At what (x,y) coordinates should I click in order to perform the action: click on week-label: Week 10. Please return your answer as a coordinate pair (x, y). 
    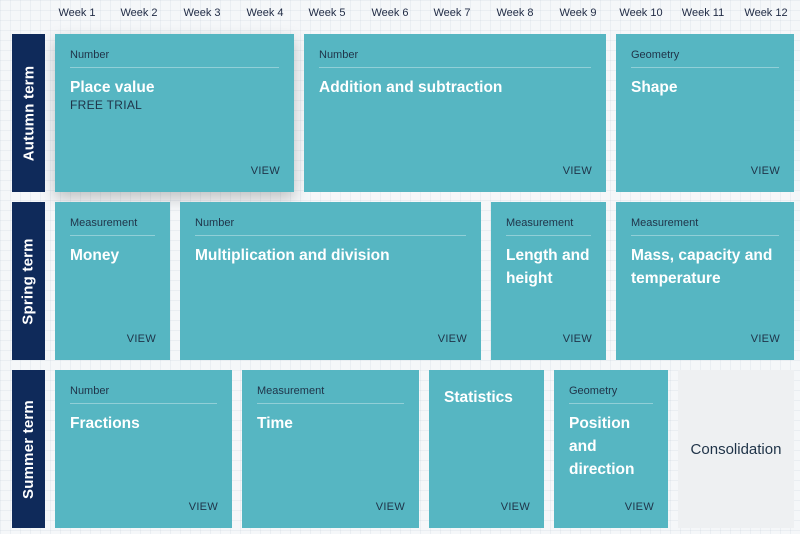
    Looking at the image, I should click on (641, 13).